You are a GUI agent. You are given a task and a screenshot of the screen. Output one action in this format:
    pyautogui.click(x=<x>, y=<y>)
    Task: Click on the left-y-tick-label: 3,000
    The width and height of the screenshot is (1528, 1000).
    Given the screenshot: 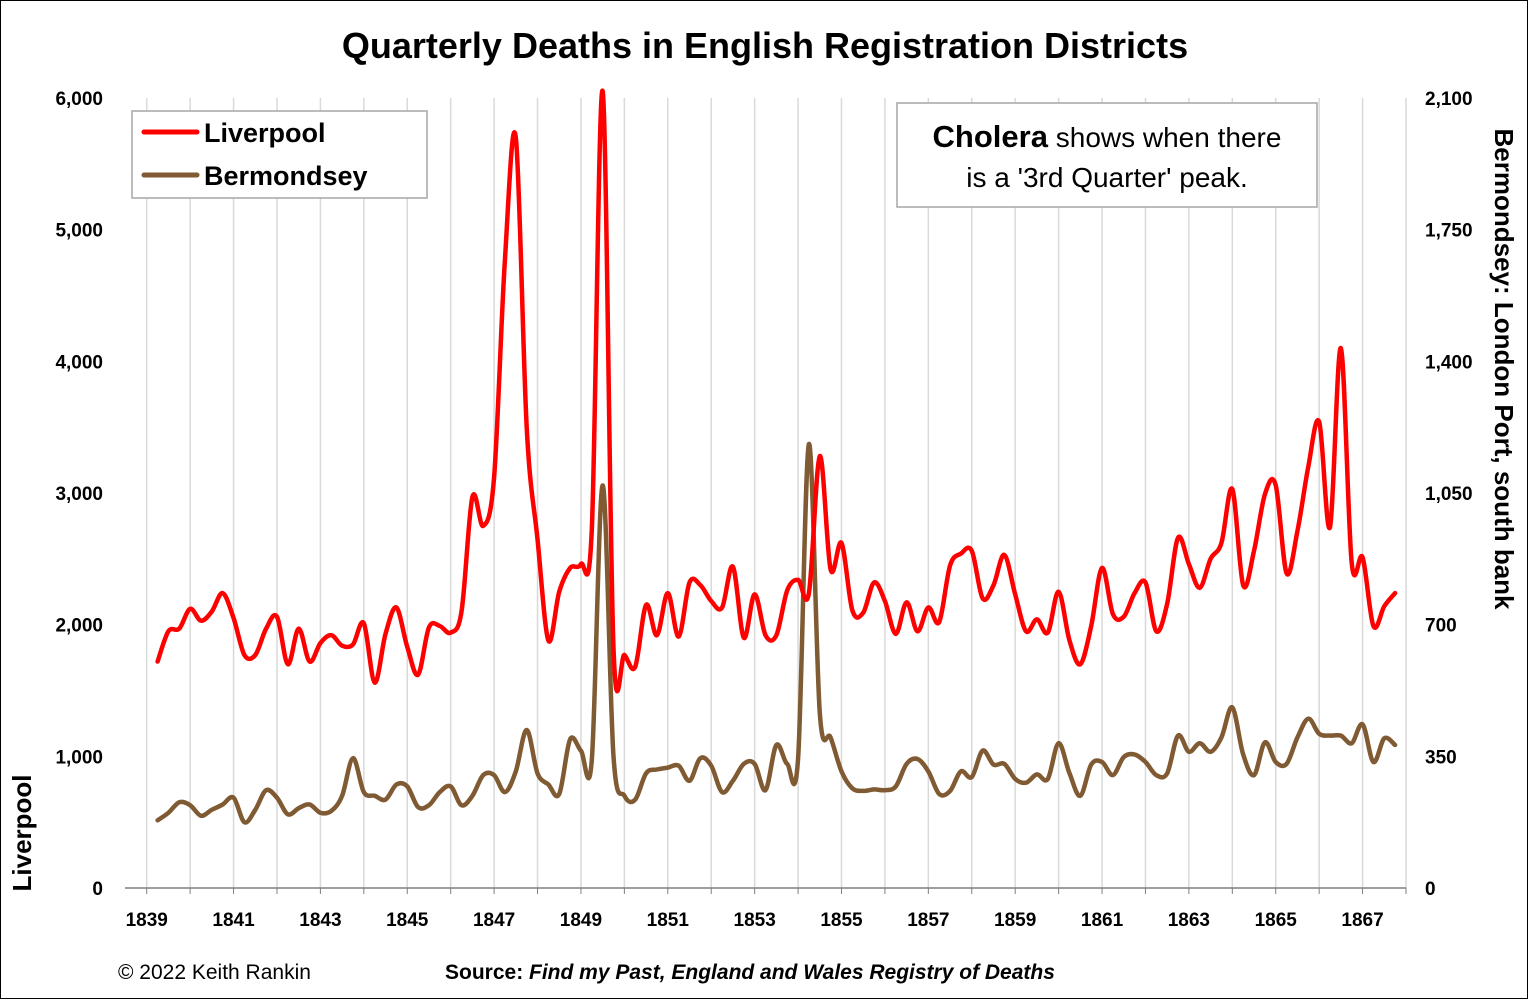 What is the action you would take?
    pyautogui.click(x=79, y=494)
    